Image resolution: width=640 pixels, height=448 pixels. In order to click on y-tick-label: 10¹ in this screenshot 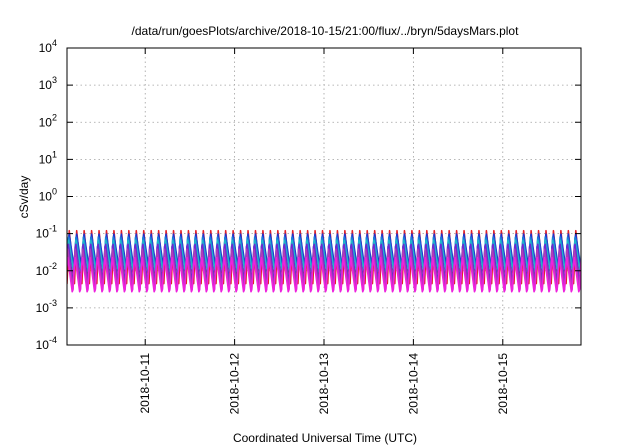, I will do `click(48, 157)`.